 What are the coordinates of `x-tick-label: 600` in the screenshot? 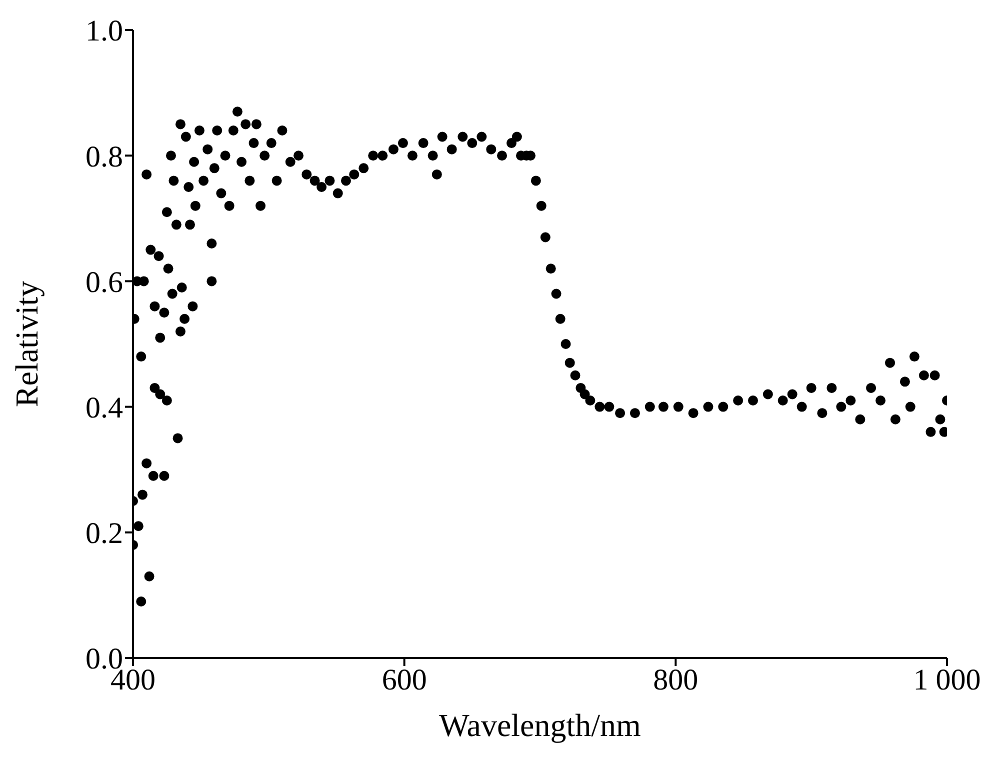 It's located at (404, 679).